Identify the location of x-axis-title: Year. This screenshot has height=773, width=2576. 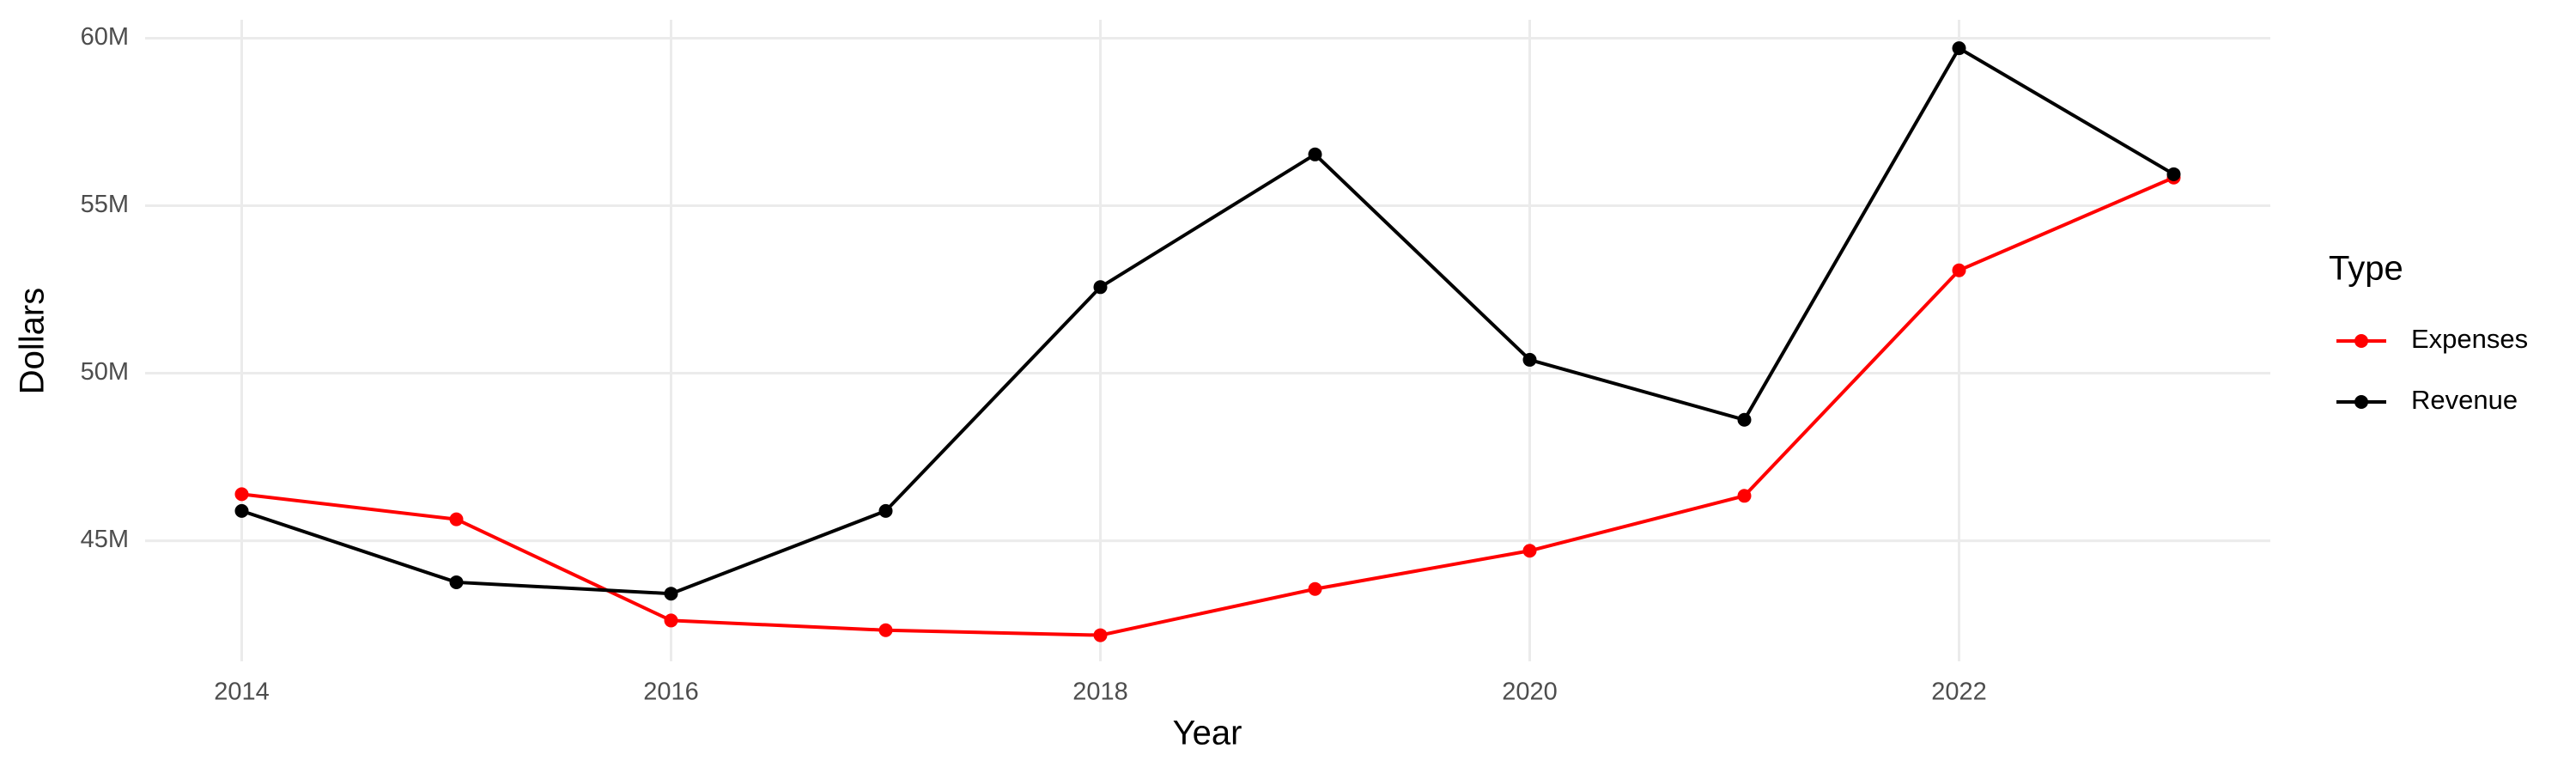
(1207, 733).